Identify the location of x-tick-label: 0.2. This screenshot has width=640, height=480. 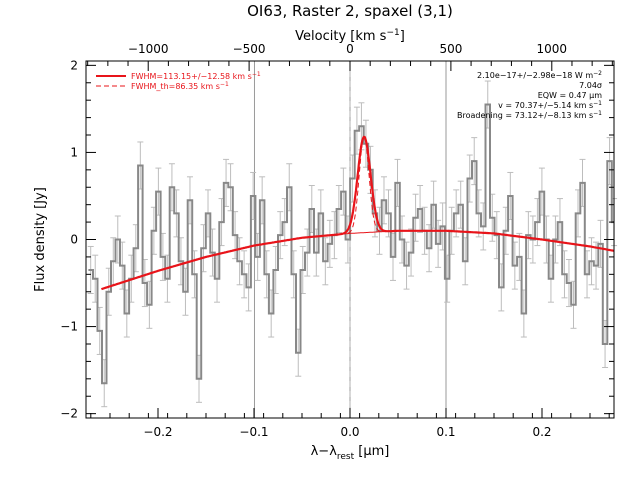
(541, 432).